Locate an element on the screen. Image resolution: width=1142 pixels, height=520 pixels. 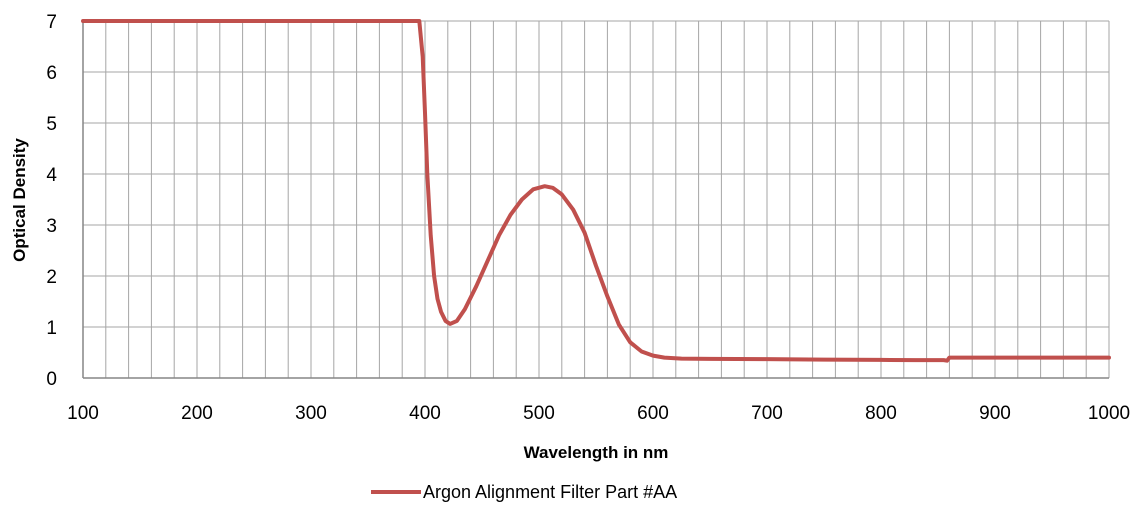
legend-label: Argon Alignment Filter Part #AA is located at coordinates (550, 492).